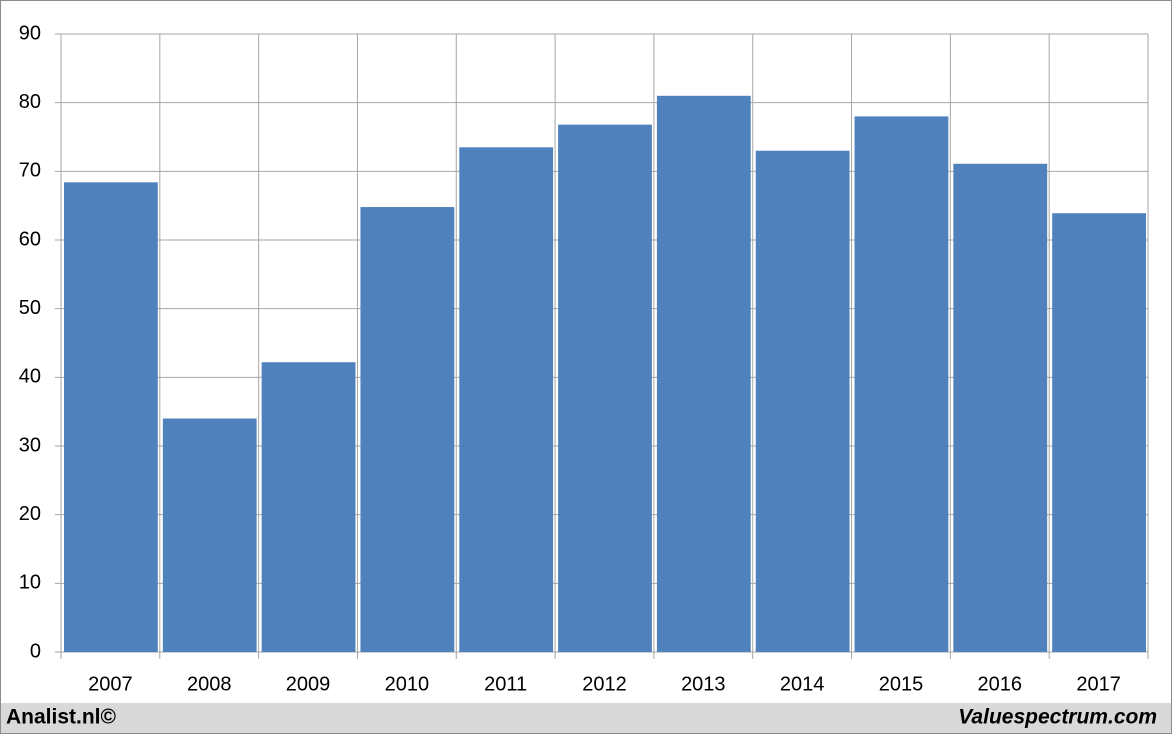  What do you see at coordinates (30, 171) in the screenshot?
I see `y-tick-label: 70` at bounding box center [30, 171].